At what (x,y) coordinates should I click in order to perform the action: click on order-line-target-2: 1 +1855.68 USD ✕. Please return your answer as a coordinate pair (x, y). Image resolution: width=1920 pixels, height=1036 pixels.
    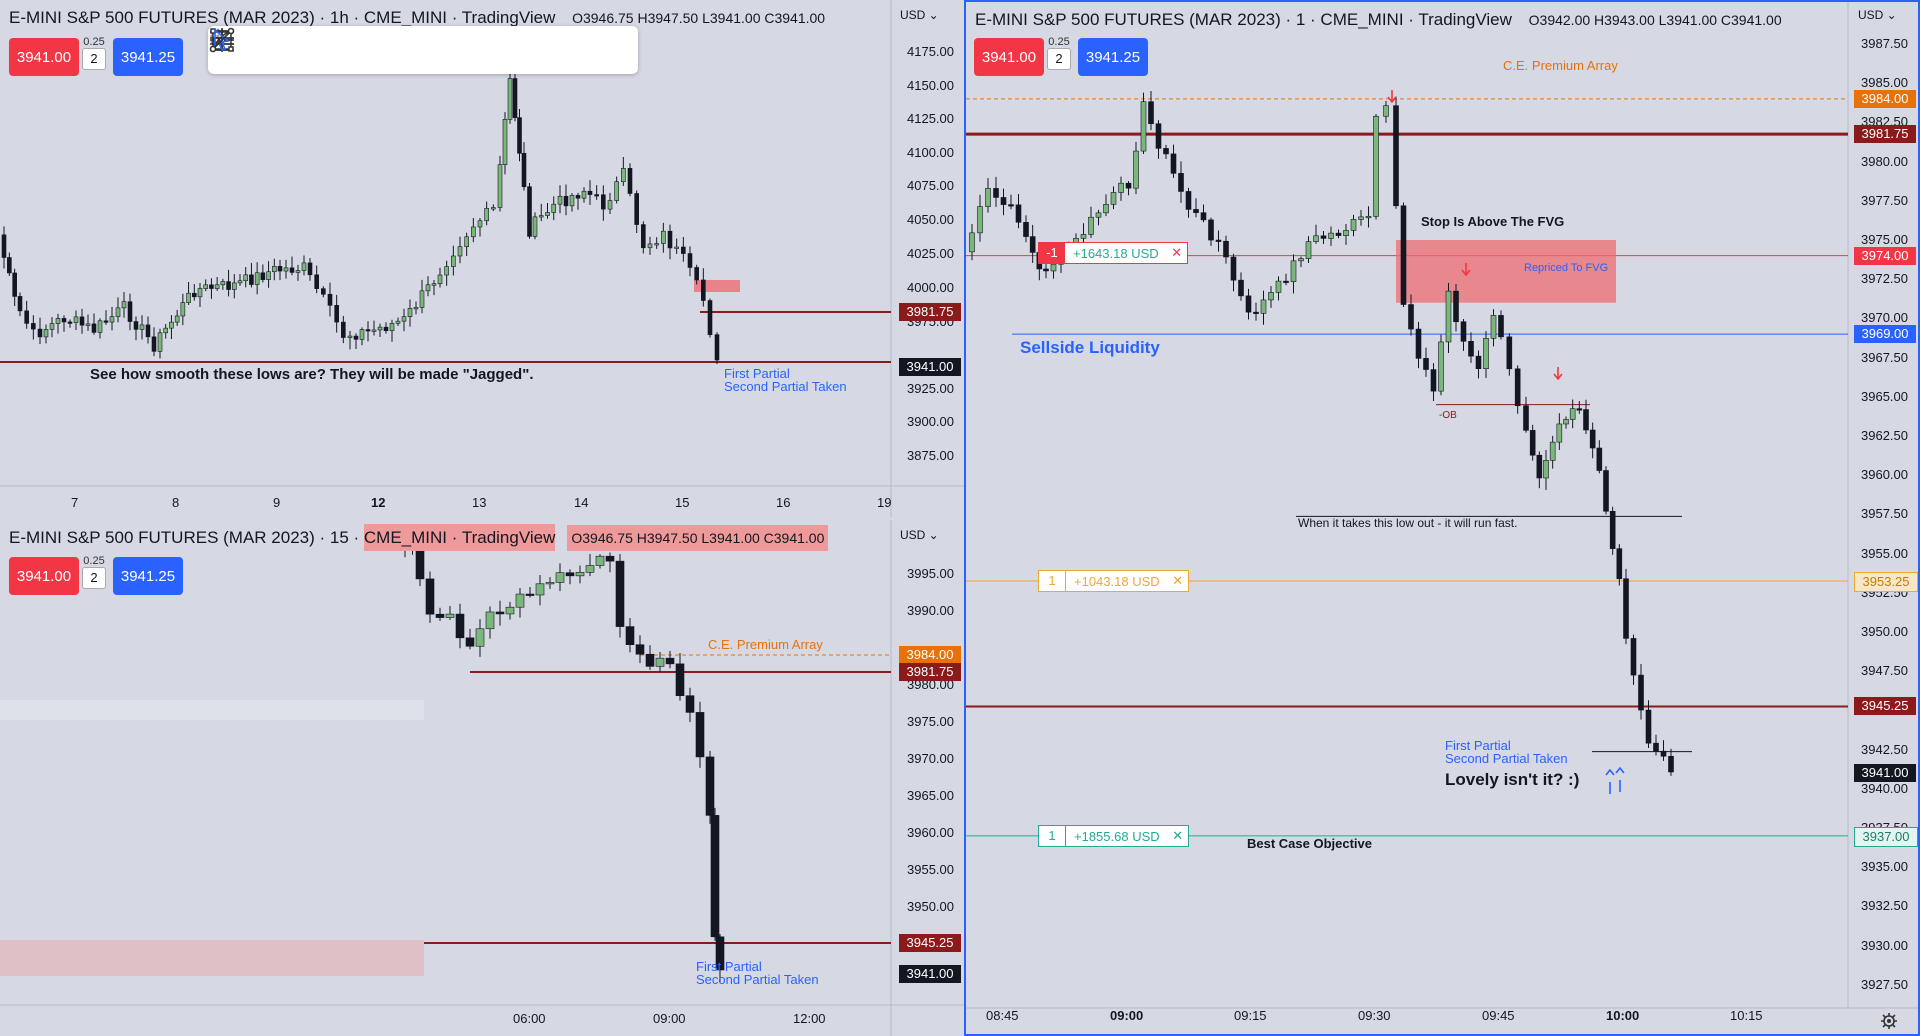
    Looking at the image, I should click on (1113, 836).